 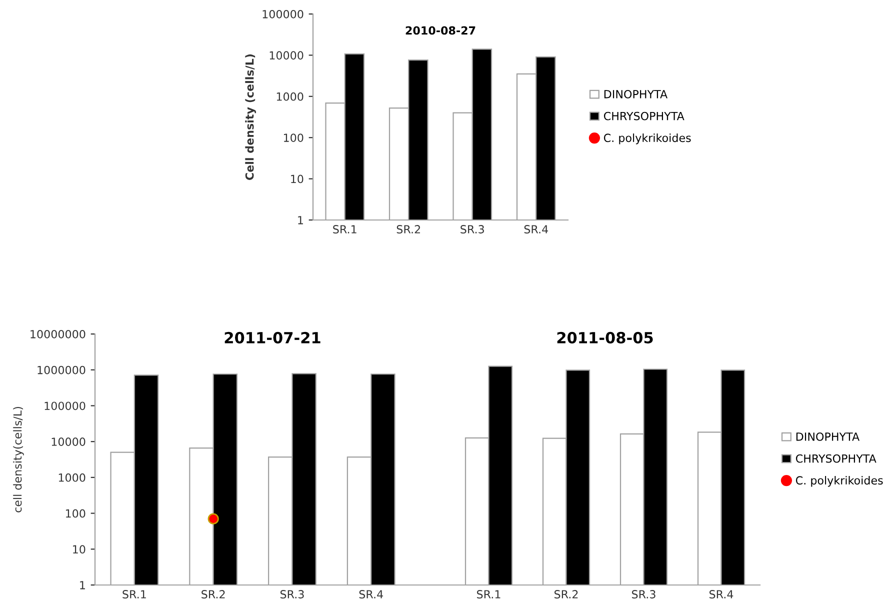 I want to click on text: 2010-08-27, so click(x=441, y=30).